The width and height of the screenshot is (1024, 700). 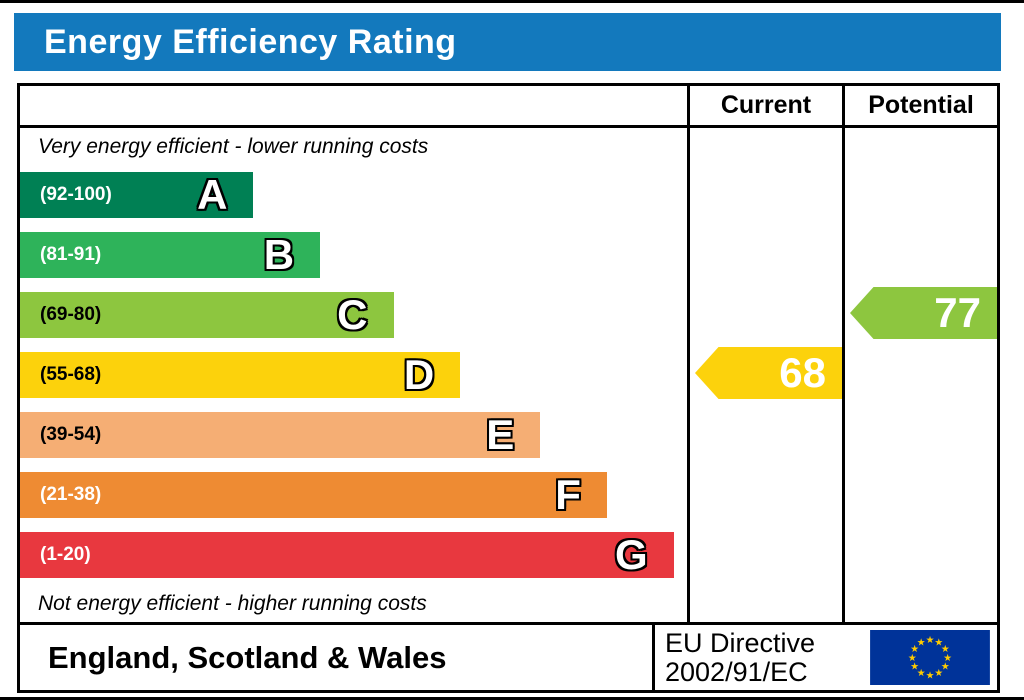 What do you see at coordinates (923, 313) in the screenshot?
I see `potential-rating-arrow: 77` at bounding box center [923, 313].